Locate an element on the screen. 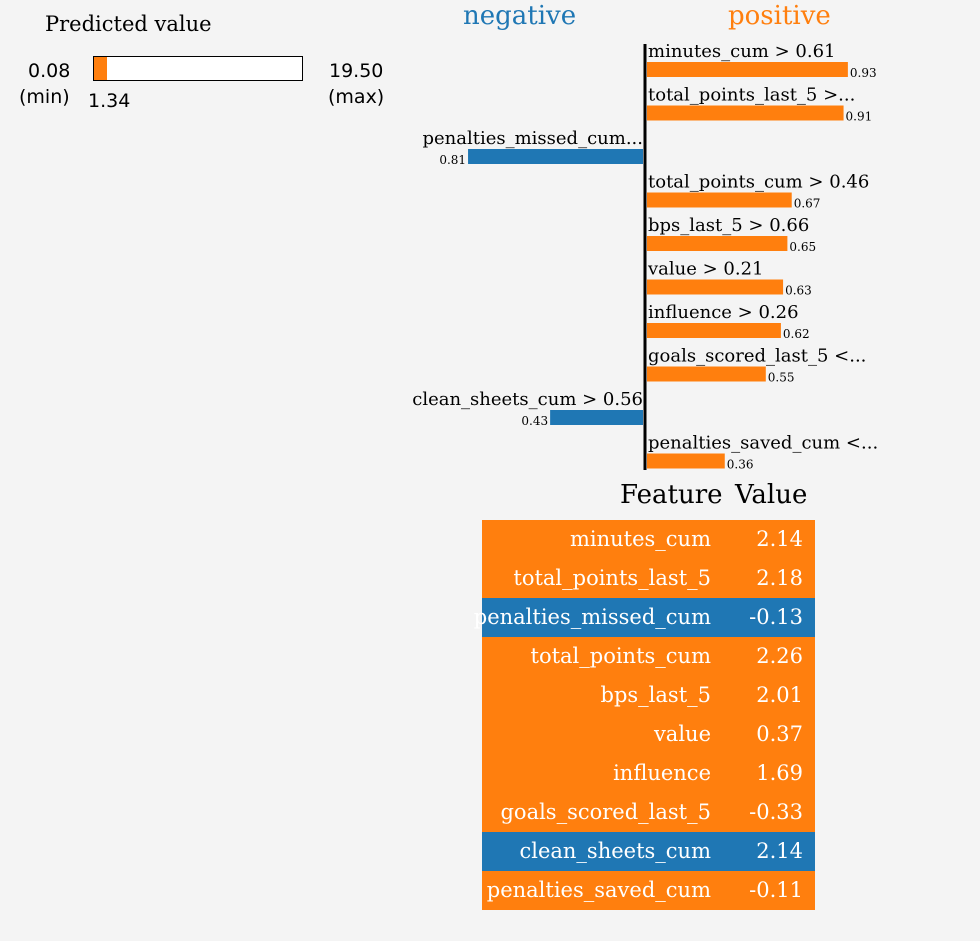  predicted-value-bar is located at coordinates (198, 68).